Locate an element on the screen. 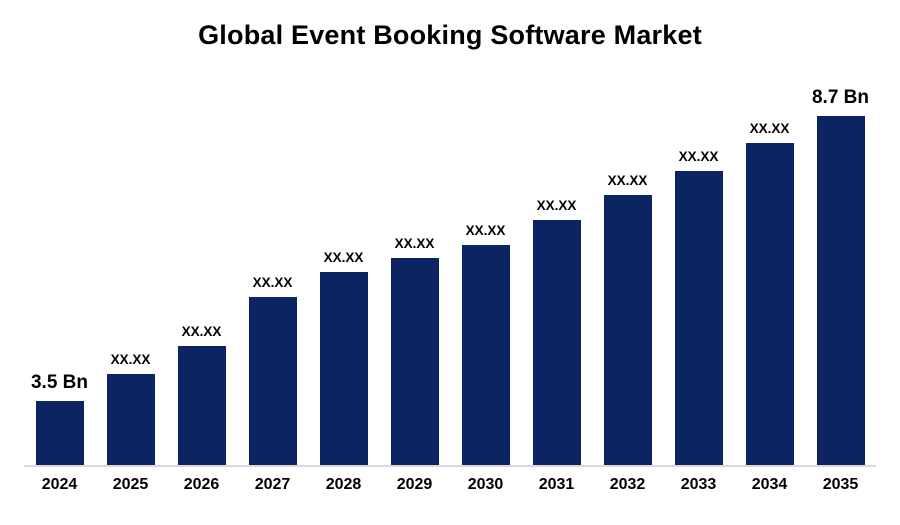 This screenshot has width=900, height=525. bar-group-2026: XX.XX is located at coordinates (201, 394).